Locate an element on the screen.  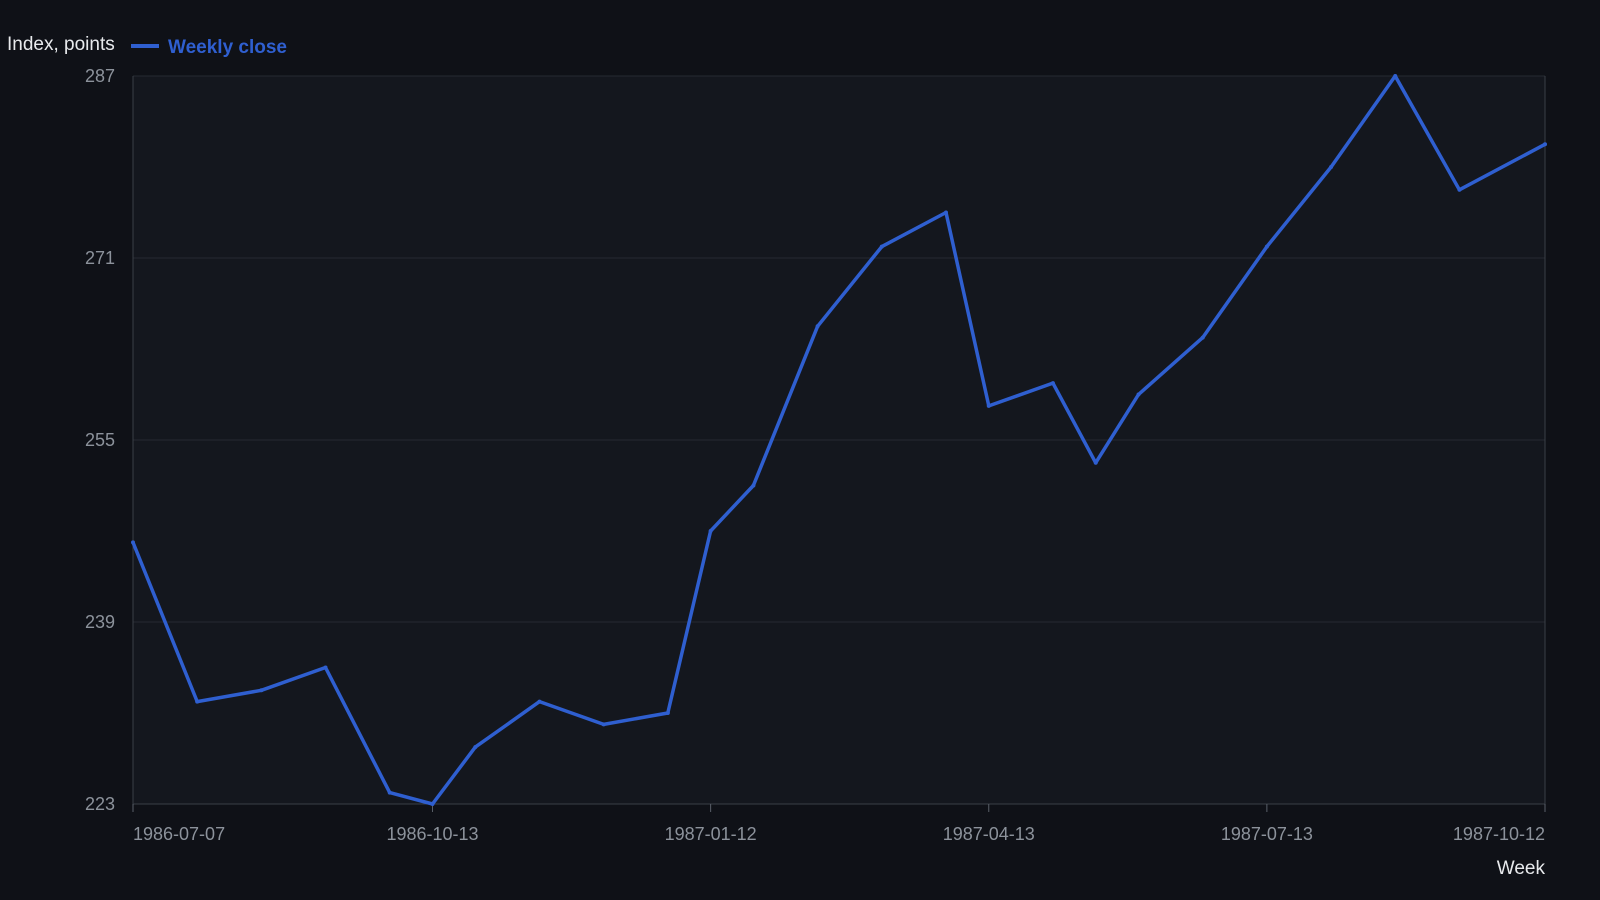
y-tick-label: 255 is located at coordinates (100, 440).